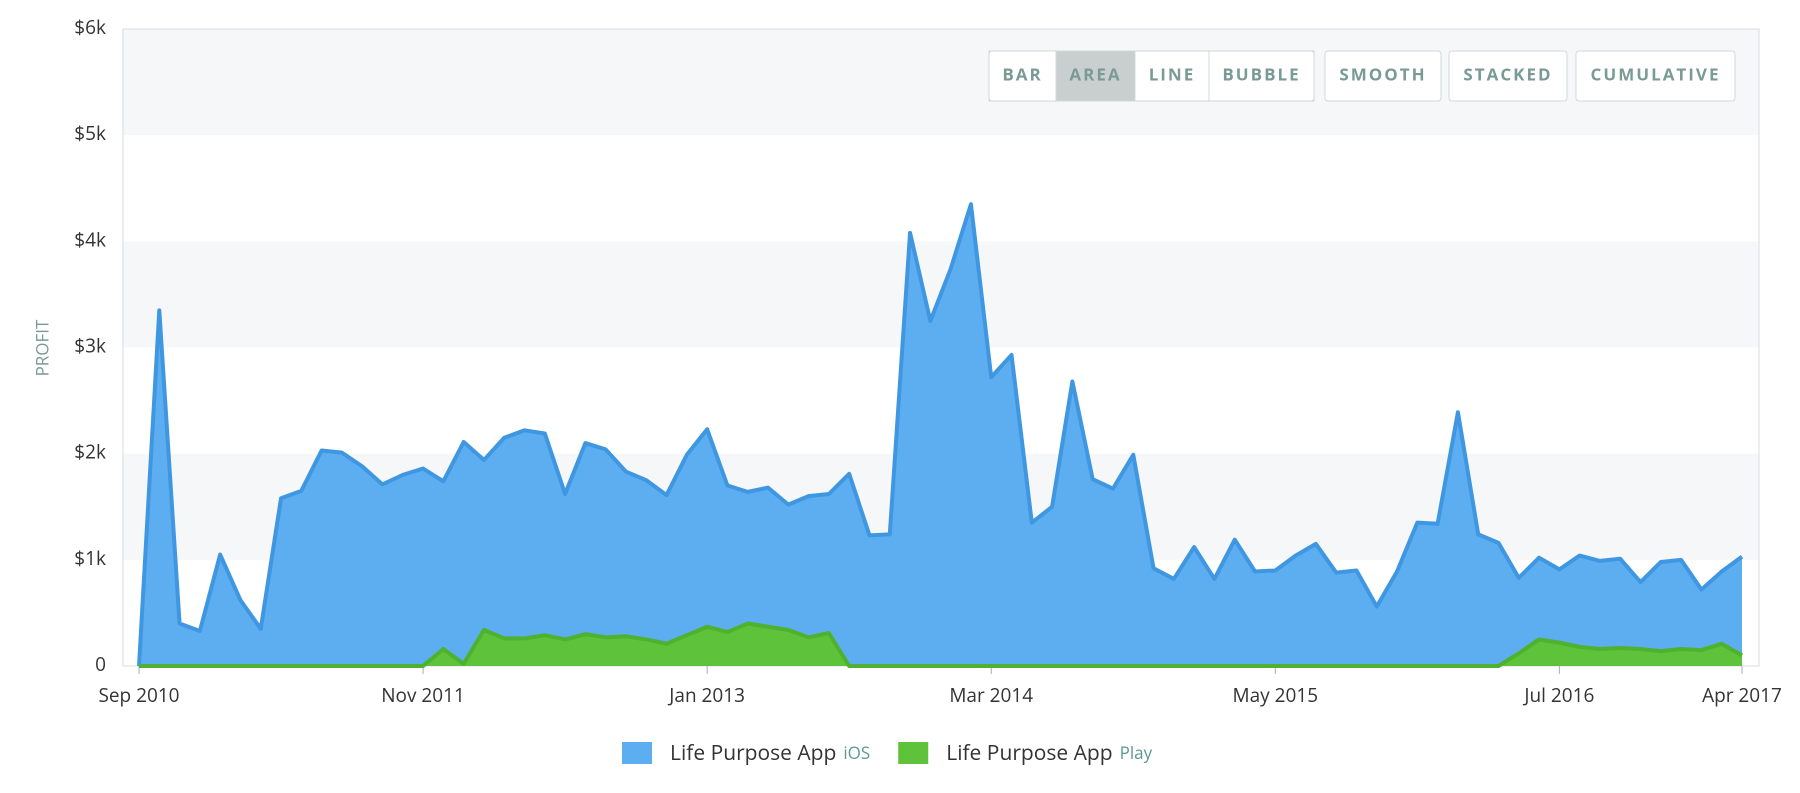 The width and height of the screenshot is (1800, 793). I want to click on toolbar-label: CUMULATIVE, so click(1656, 74).